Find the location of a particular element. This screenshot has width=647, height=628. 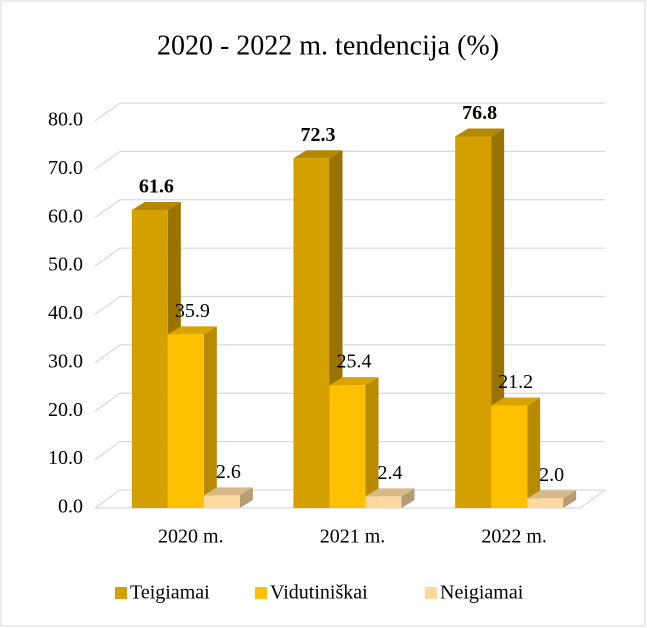

legend-label: Vidutiniškai is located at coordinates (319, 593).